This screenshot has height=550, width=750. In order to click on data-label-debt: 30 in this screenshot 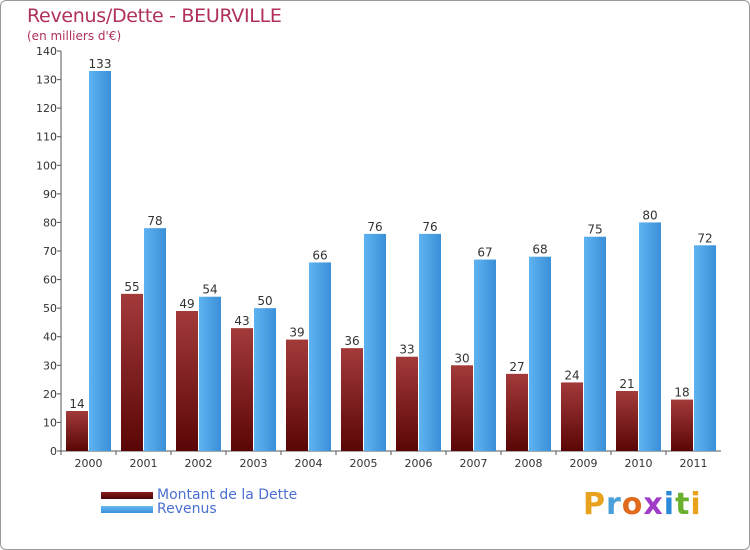, I will do `click(461, 358)`.